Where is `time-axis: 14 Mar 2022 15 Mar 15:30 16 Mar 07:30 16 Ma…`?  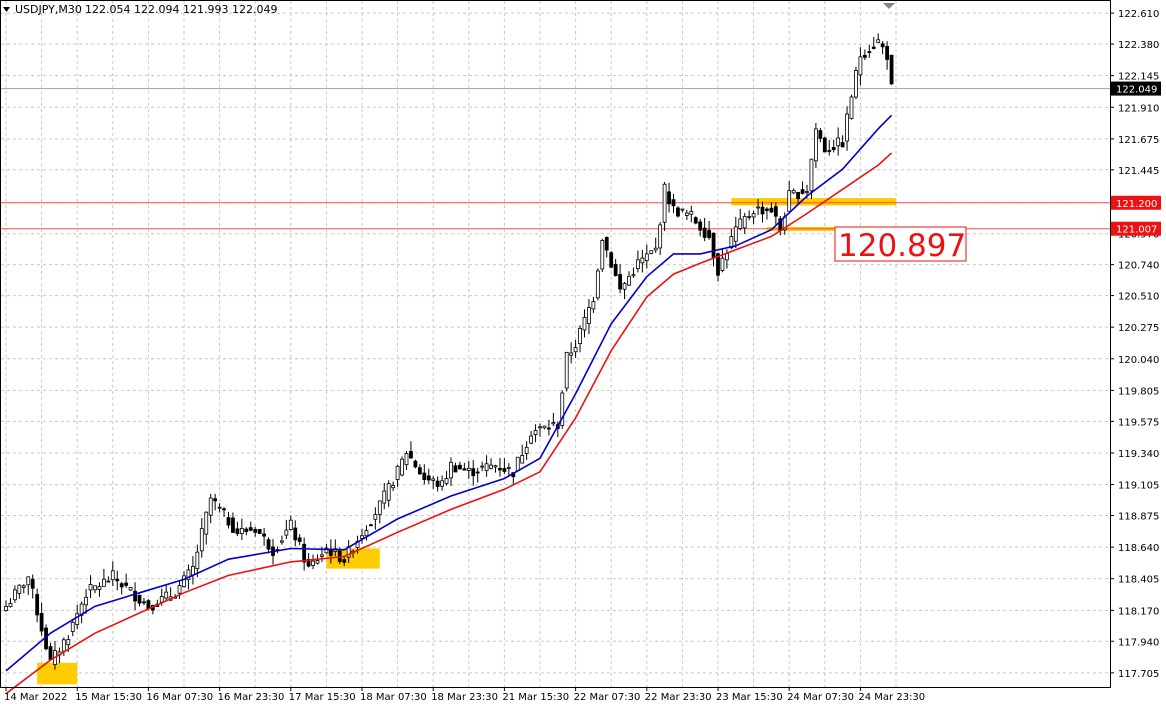 time-axis: 14 Mar 2022 15 Mar 15:30 16 Mar 07:30 16 Ma… is located at coordinates (464, 695).